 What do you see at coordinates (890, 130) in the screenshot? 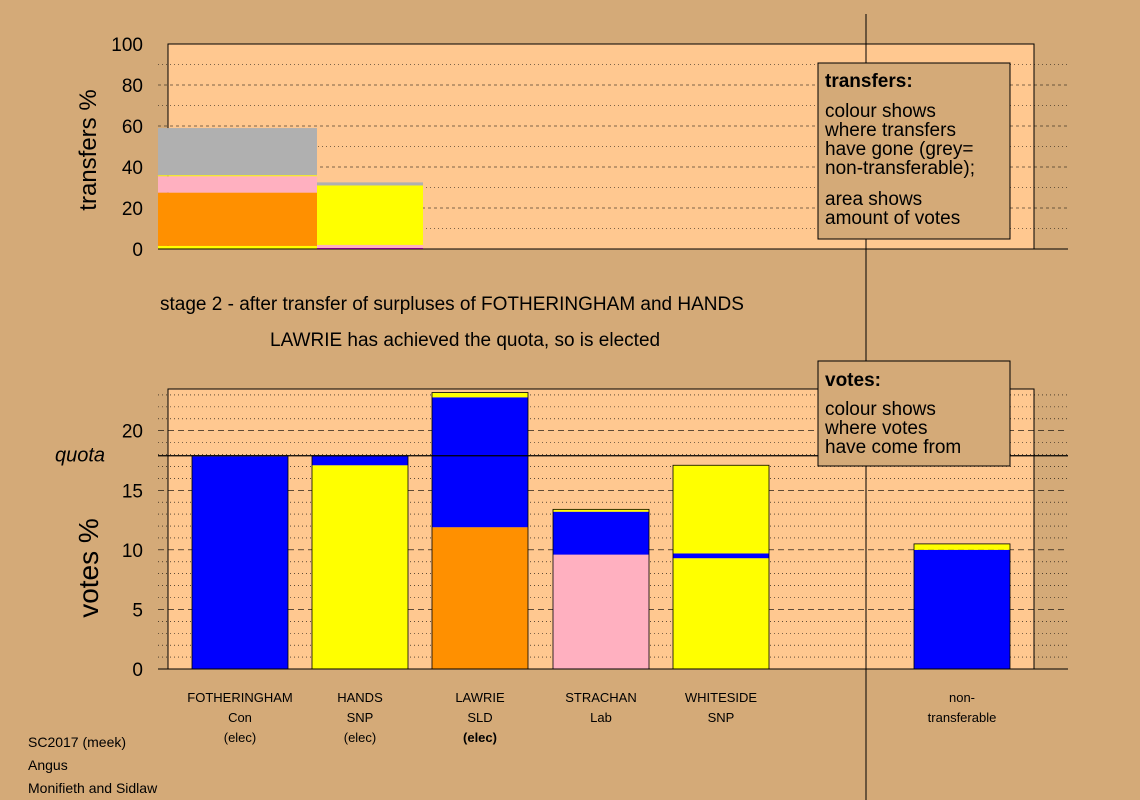
I see `transfers-legend-line: where transfers` at bounding box center [890, 130].